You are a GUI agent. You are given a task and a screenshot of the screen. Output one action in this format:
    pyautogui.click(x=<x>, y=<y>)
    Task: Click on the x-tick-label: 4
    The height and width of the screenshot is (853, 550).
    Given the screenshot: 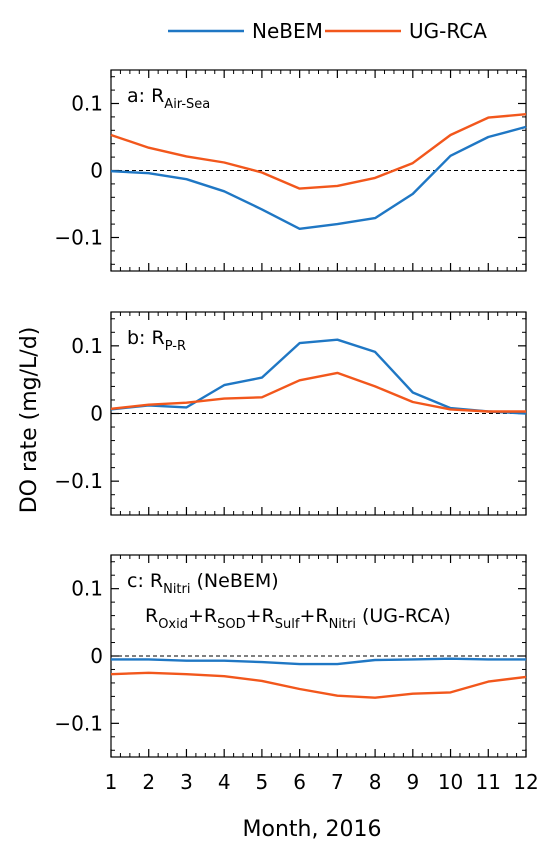 What is the action you would take?
    pyautogui.click(x=224, y=782)
    